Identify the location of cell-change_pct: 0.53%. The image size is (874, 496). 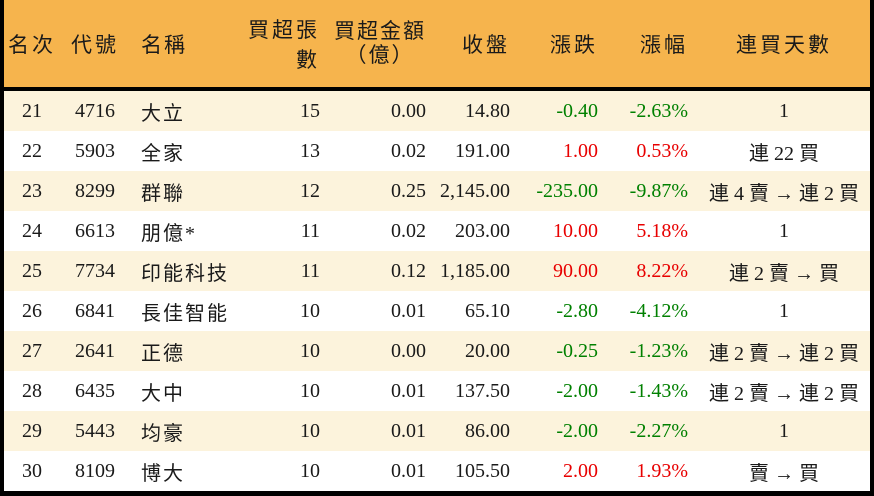
(662, 150).